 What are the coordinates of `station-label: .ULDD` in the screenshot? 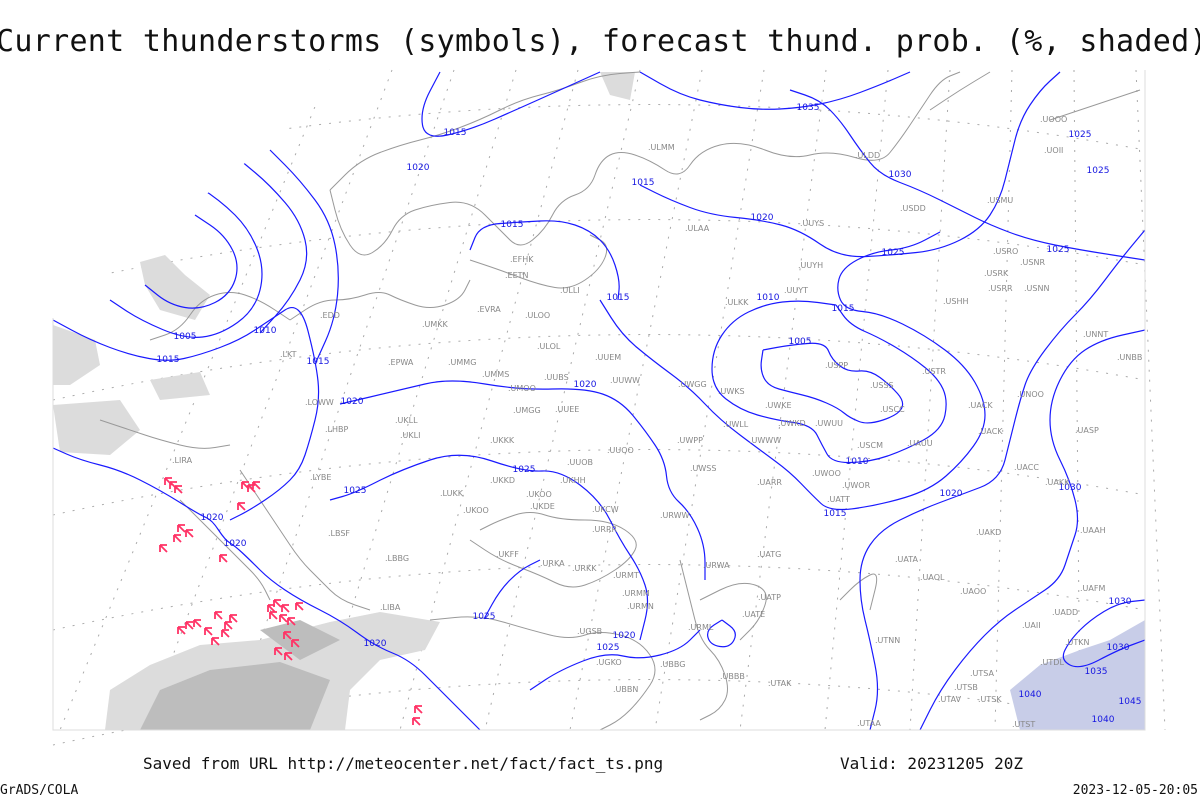 It's located at (867, 155).